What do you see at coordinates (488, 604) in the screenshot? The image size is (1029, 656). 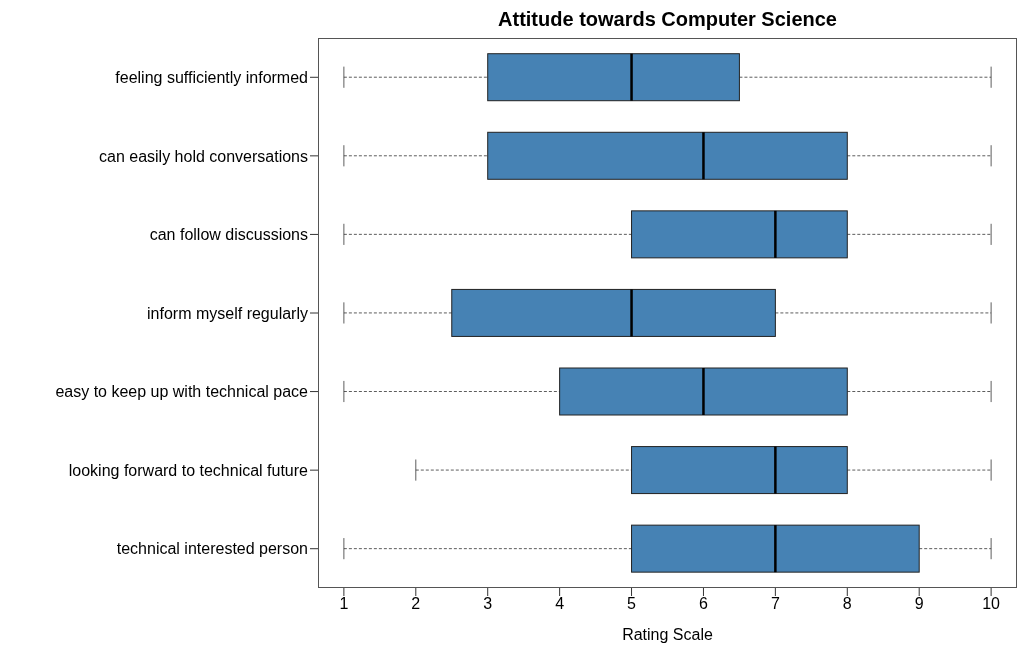 I see `x-tick-label: 3` at bounding box center [488, 604].